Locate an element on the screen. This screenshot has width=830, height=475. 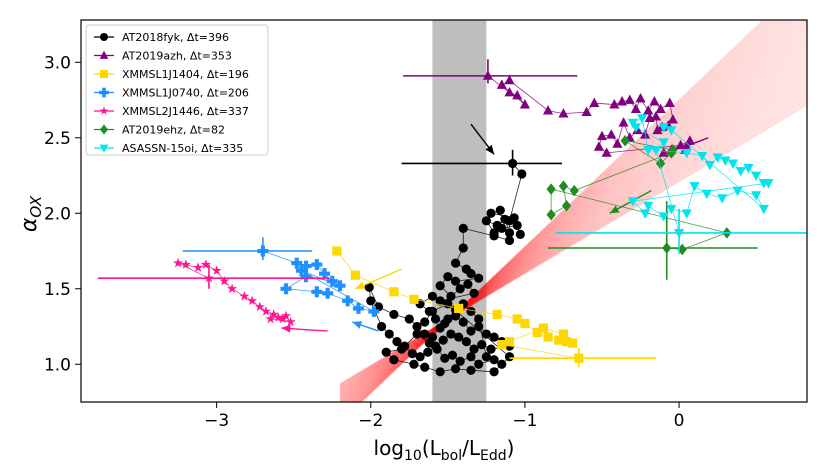
legend-label: ASASSN-15oi, Δt=335 is located at coordinates (182, 148).